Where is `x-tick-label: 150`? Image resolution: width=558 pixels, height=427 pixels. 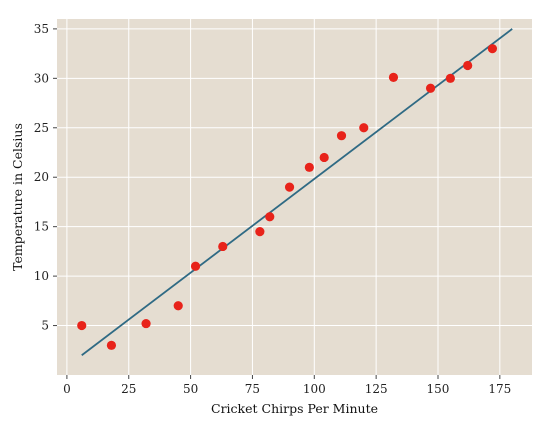 x-tick-label: 150 is located at coordinates (438, 389).